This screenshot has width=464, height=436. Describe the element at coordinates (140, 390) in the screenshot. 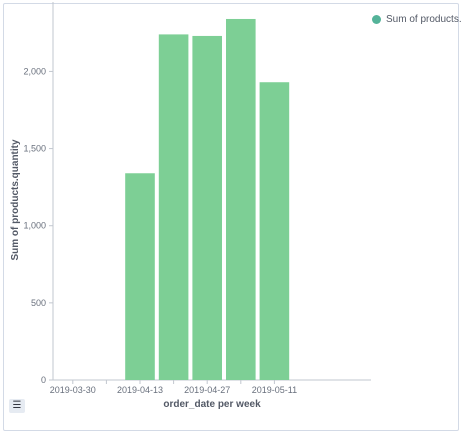

I see `x-tick-label: 2019-04-13` at that location.